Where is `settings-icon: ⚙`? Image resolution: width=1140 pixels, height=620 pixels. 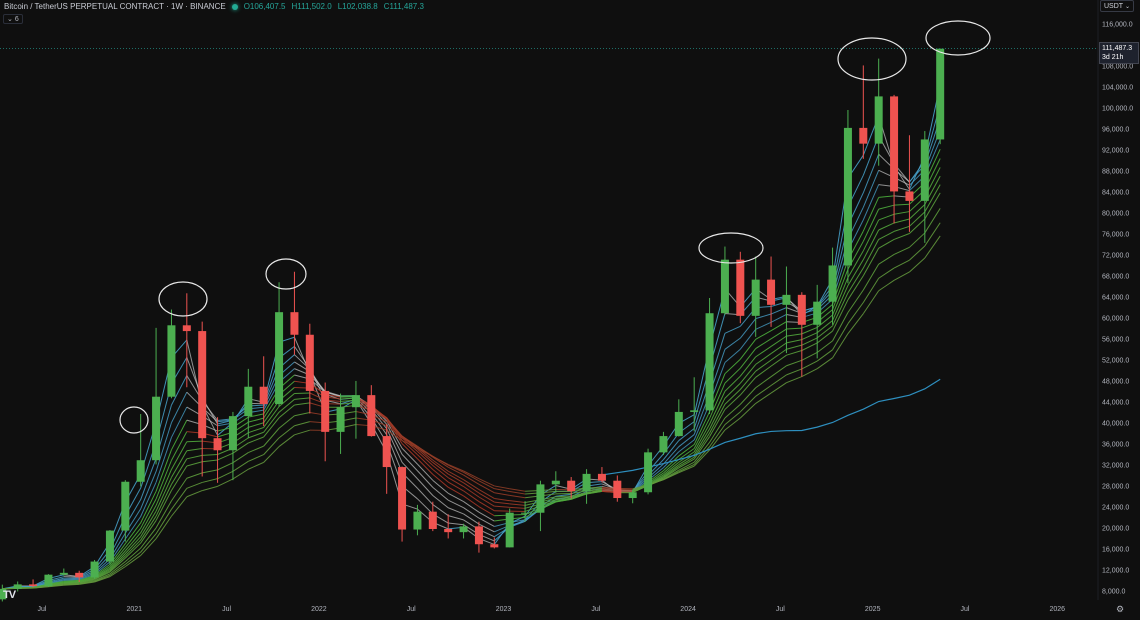
settings-icon: ⚙ is located at coordinates (1120, 609).